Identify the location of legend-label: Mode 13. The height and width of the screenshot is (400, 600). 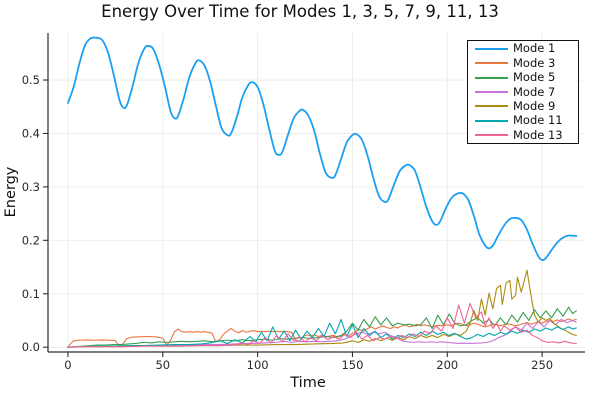
(538, 134).